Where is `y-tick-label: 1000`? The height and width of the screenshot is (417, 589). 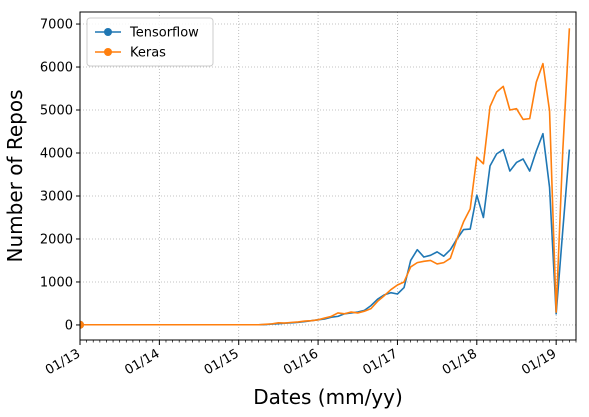 y-tick-label: 1000 is located at coordinates (56, 282).